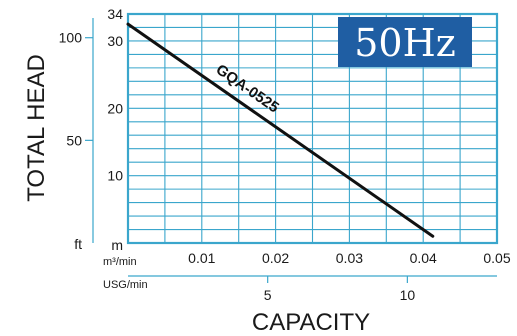 The height and width of the screenshot is (336, 517). I want to click on x-unit-label: m³/min, so click(120, 262).